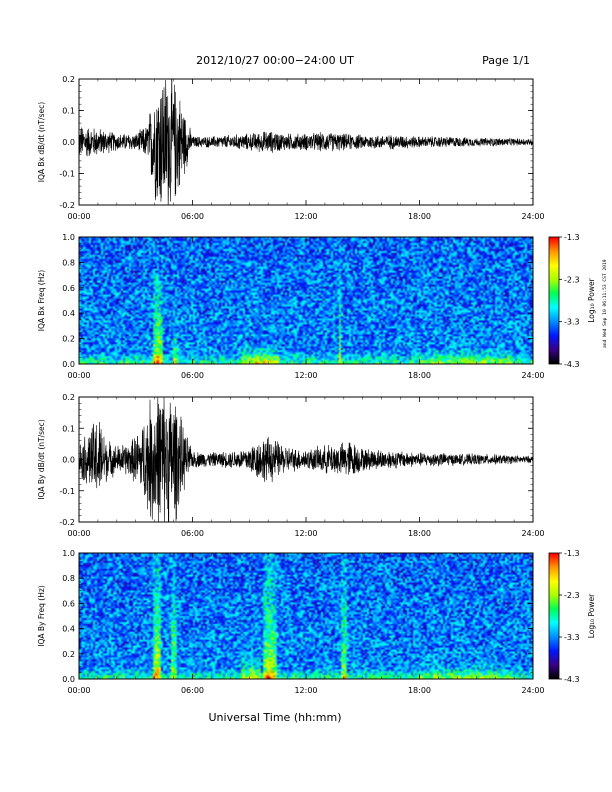 This screenshot has width=612, height=792. Describe the element at coordinates (41, 301) in the screenshot. I see `y-axis-label: IQA Bx Freq (Hz)` at that location.